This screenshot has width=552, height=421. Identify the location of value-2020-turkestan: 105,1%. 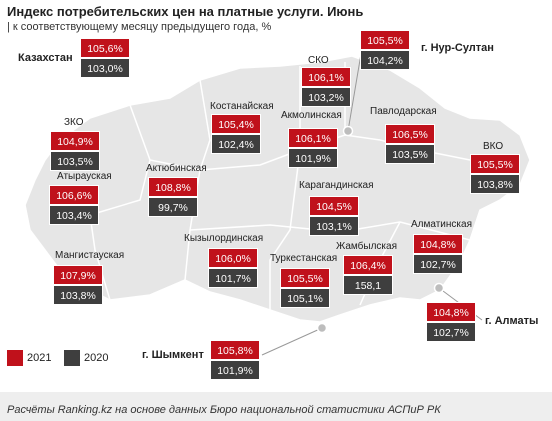
(305, 298).